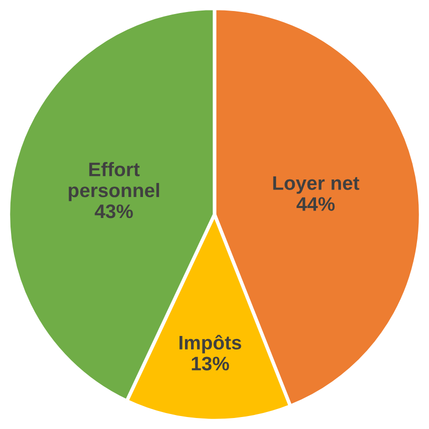  Describe the element at coordinates (113, 211) in the screenshot. I see `data-label: 43%` at that location.